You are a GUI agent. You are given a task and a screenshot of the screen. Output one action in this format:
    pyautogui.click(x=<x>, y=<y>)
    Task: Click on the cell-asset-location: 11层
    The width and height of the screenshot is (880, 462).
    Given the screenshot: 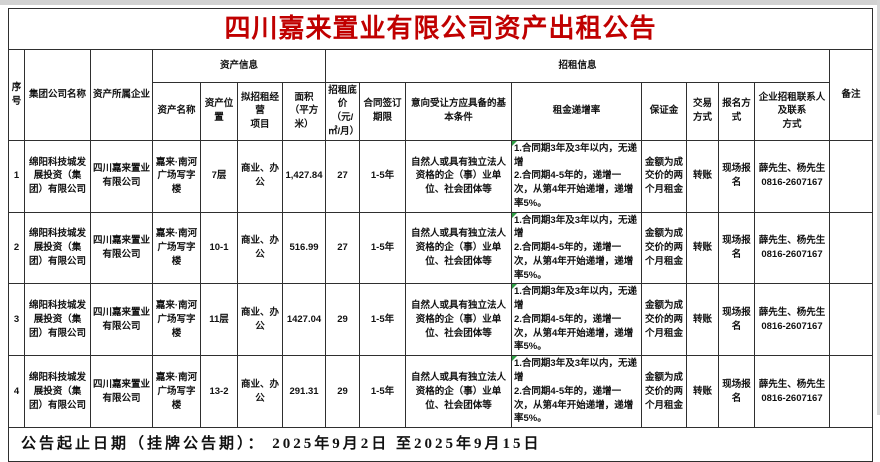 What is the action you would take?
    pyautogui.click(x=219, y=320)
    